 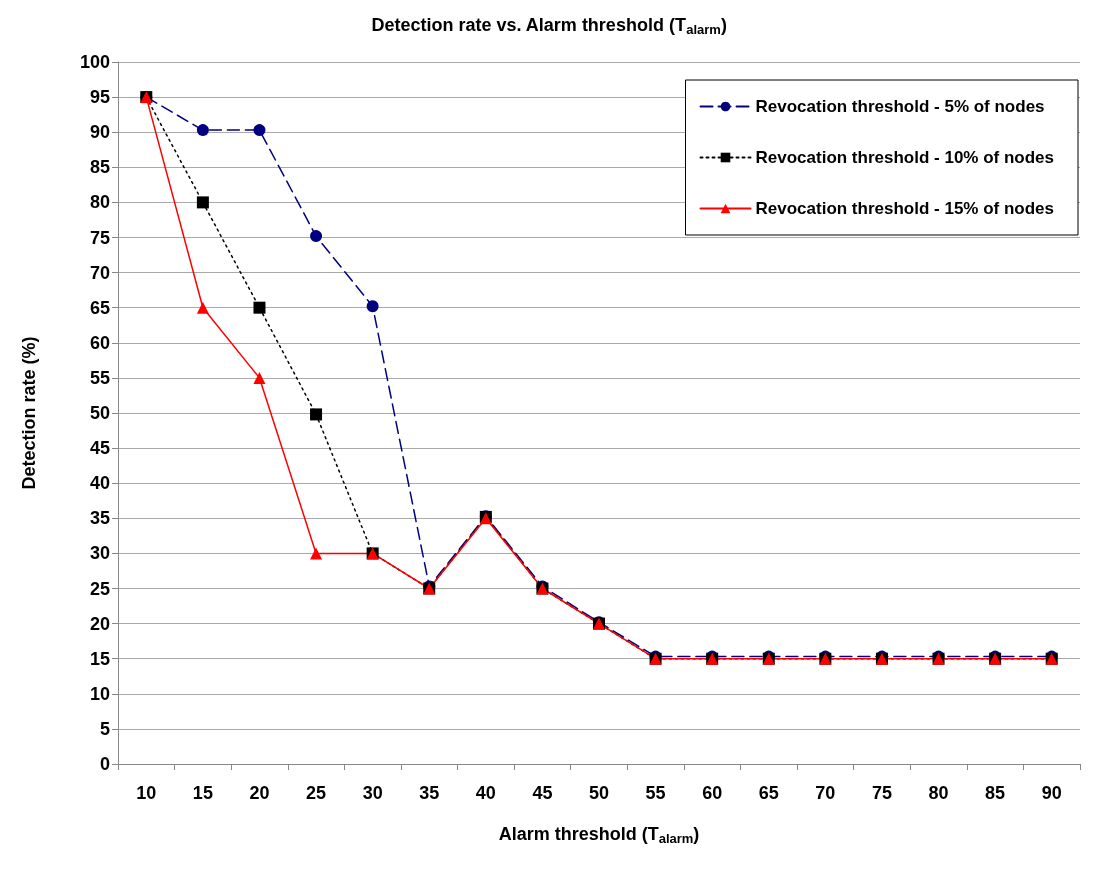 I want to click on x-tick-label: 45, so click(x=542, y=793).